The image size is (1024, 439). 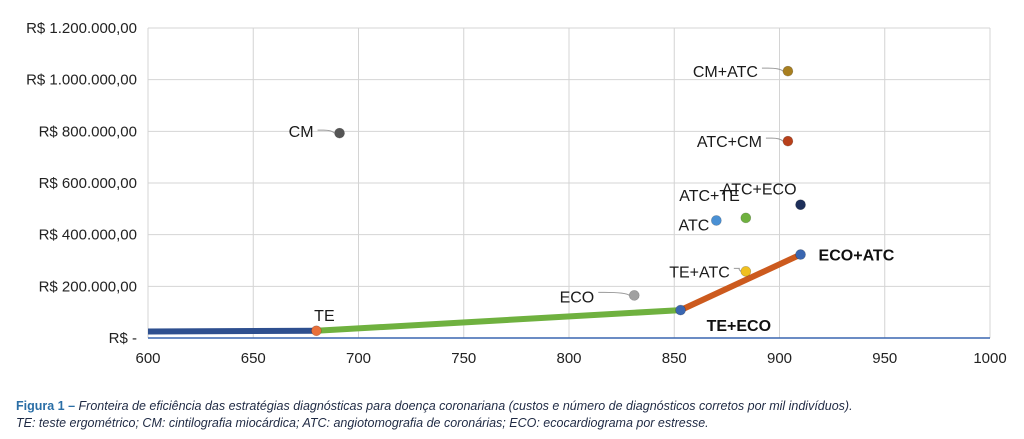 I want to click on figure-label: Figura 1 –, so click(x=46, y=406).